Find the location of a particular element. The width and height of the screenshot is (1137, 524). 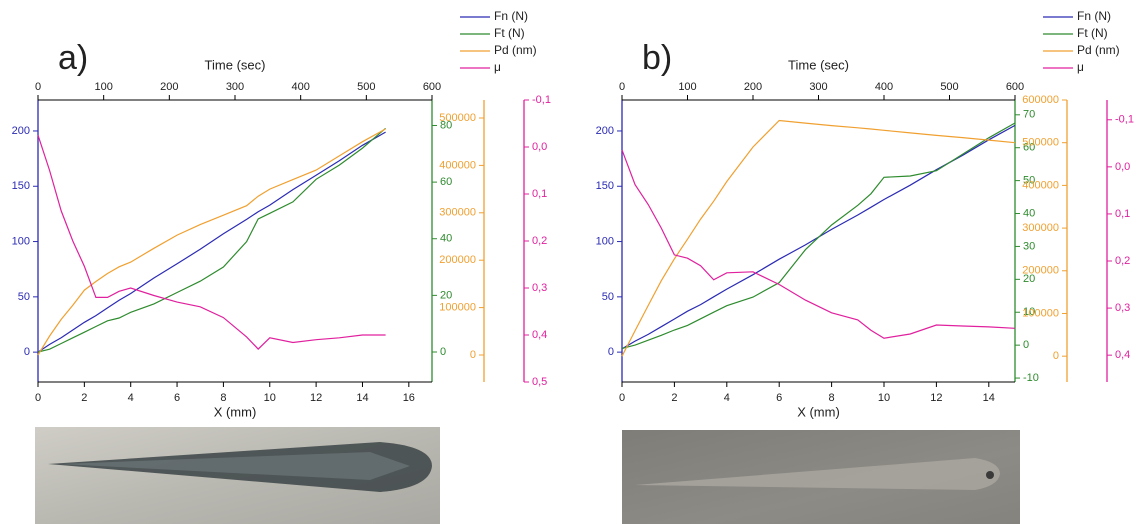

photo-a is located at coordinates (237, 475).